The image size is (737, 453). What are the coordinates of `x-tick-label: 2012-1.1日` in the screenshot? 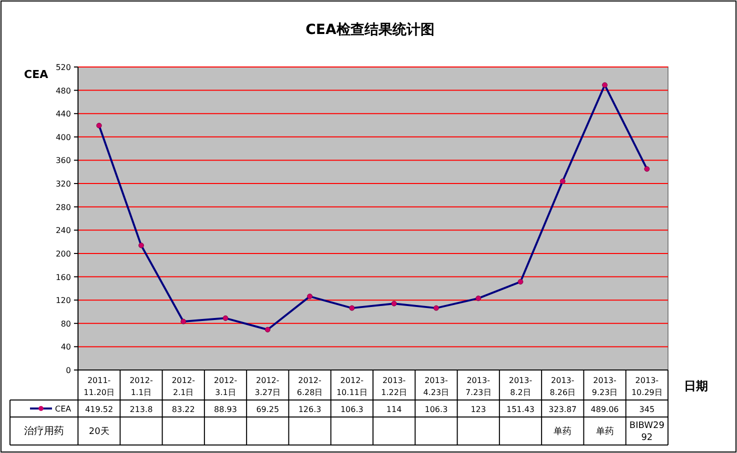 It's located at (141, 386).